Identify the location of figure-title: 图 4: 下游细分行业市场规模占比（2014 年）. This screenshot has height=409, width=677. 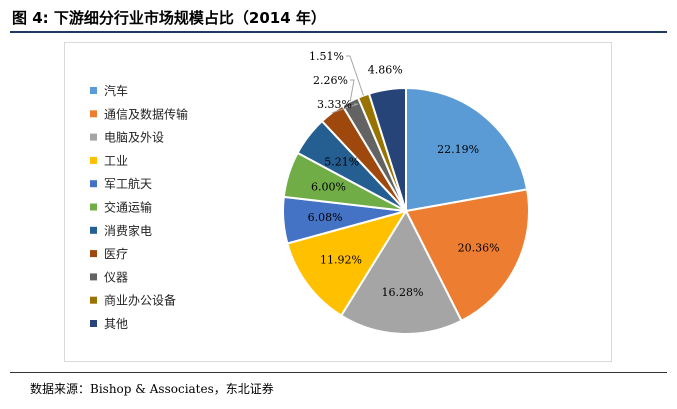
(169, 18).